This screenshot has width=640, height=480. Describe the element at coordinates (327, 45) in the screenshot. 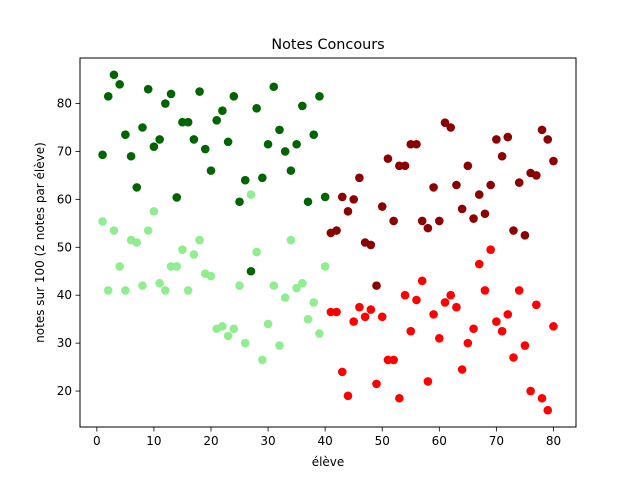

I see `chart-title: Notes Concours` at that location.